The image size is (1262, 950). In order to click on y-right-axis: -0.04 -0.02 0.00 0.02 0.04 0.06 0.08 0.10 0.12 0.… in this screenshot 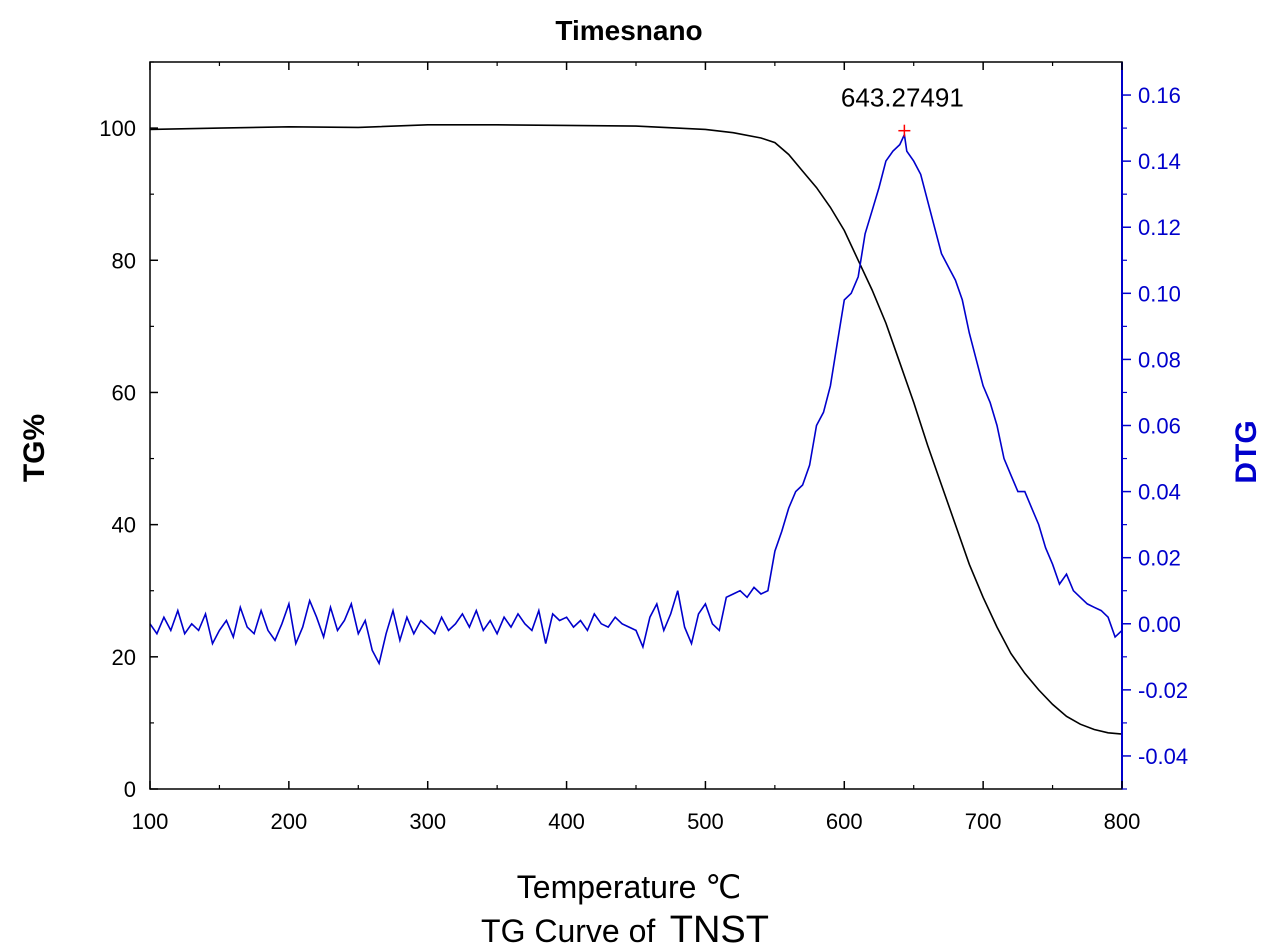, I will do `click(1155, 436)`.